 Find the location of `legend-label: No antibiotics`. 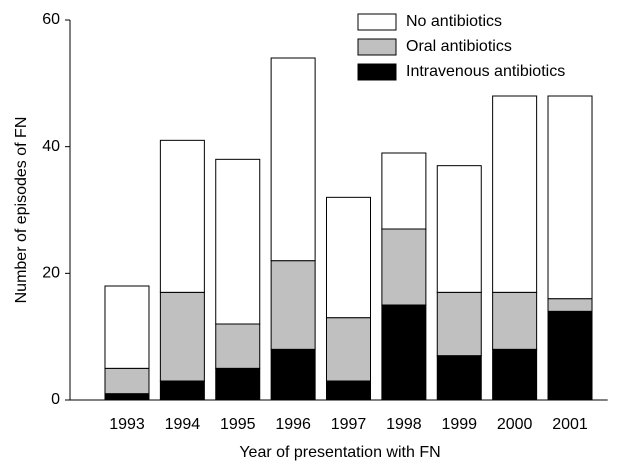

legend-label: No antibiotics is located at coordinates (454, 21).